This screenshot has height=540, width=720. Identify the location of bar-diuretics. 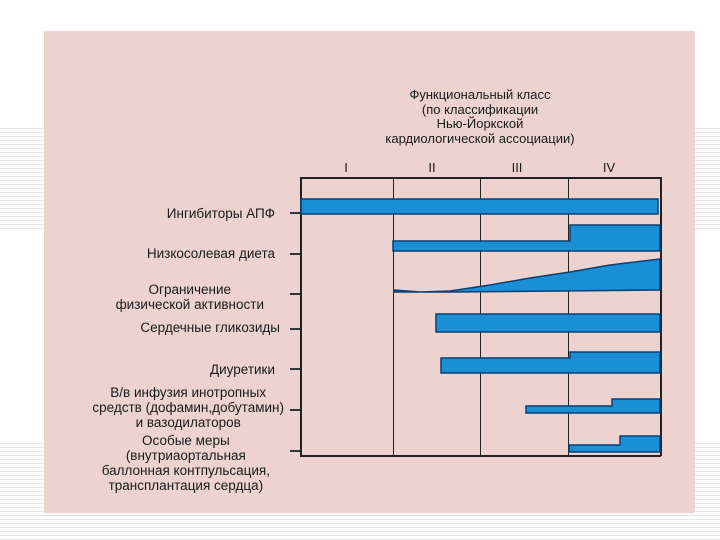
(550, 362).